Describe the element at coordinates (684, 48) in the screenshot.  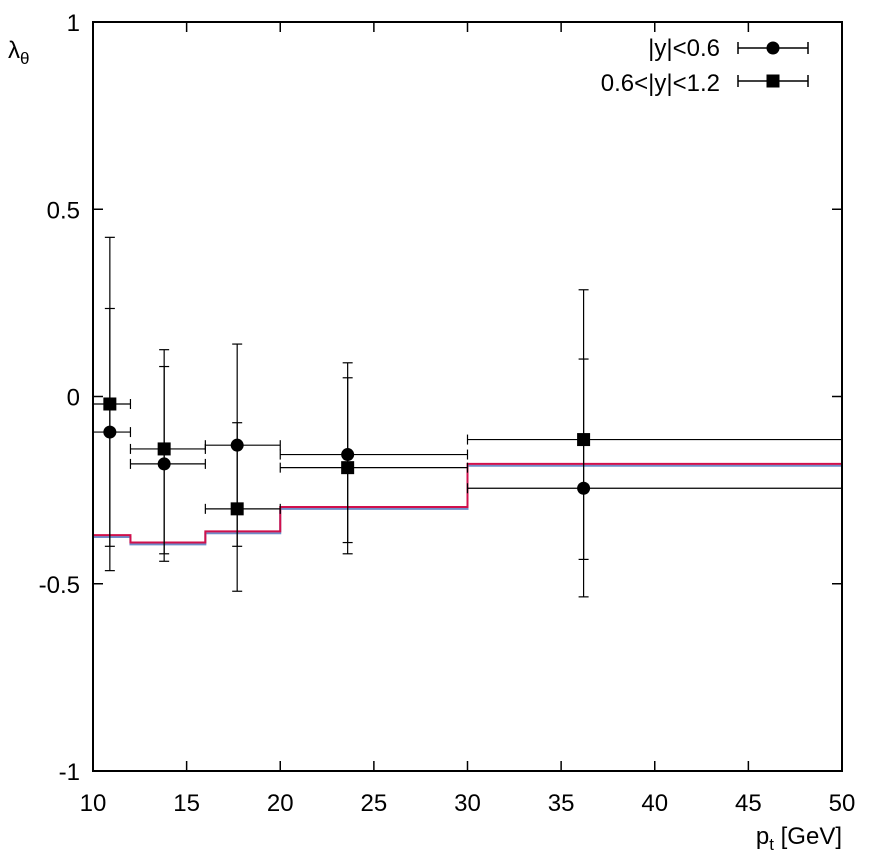
I see `legend-label-series-1: |y|<0.6` at that location.